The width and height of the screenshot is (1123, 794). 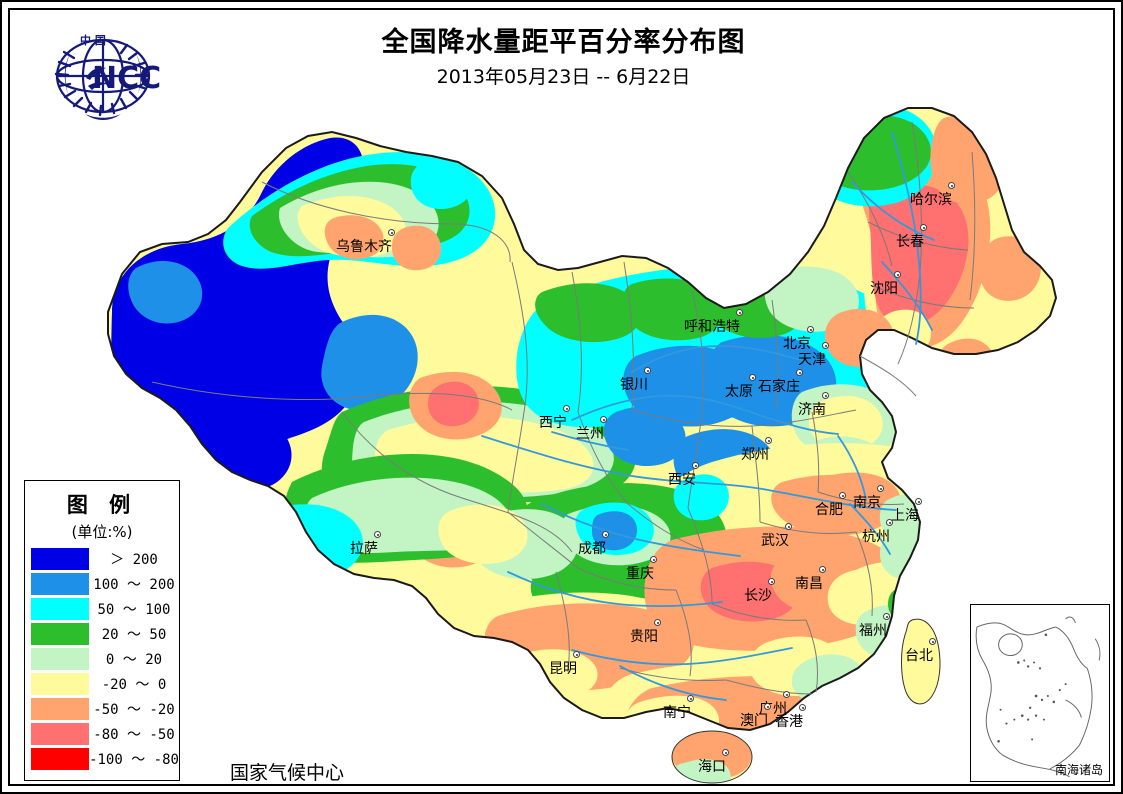 What do you see at coordinates (712, 327) in the screenshot?
I see `city-name: 呼和浩特` at bounding box center [712, 327].